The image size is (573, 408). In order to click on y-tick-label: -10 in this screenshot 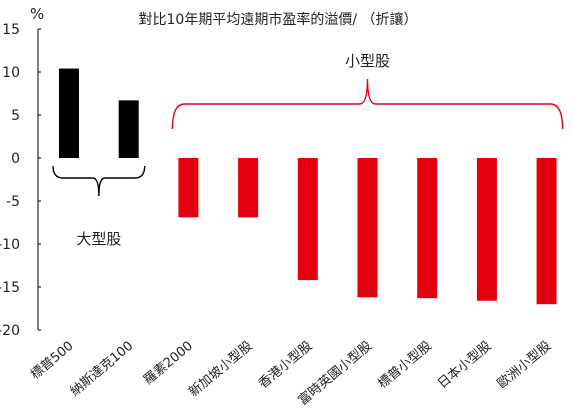, I will do `click(10, 245)`.